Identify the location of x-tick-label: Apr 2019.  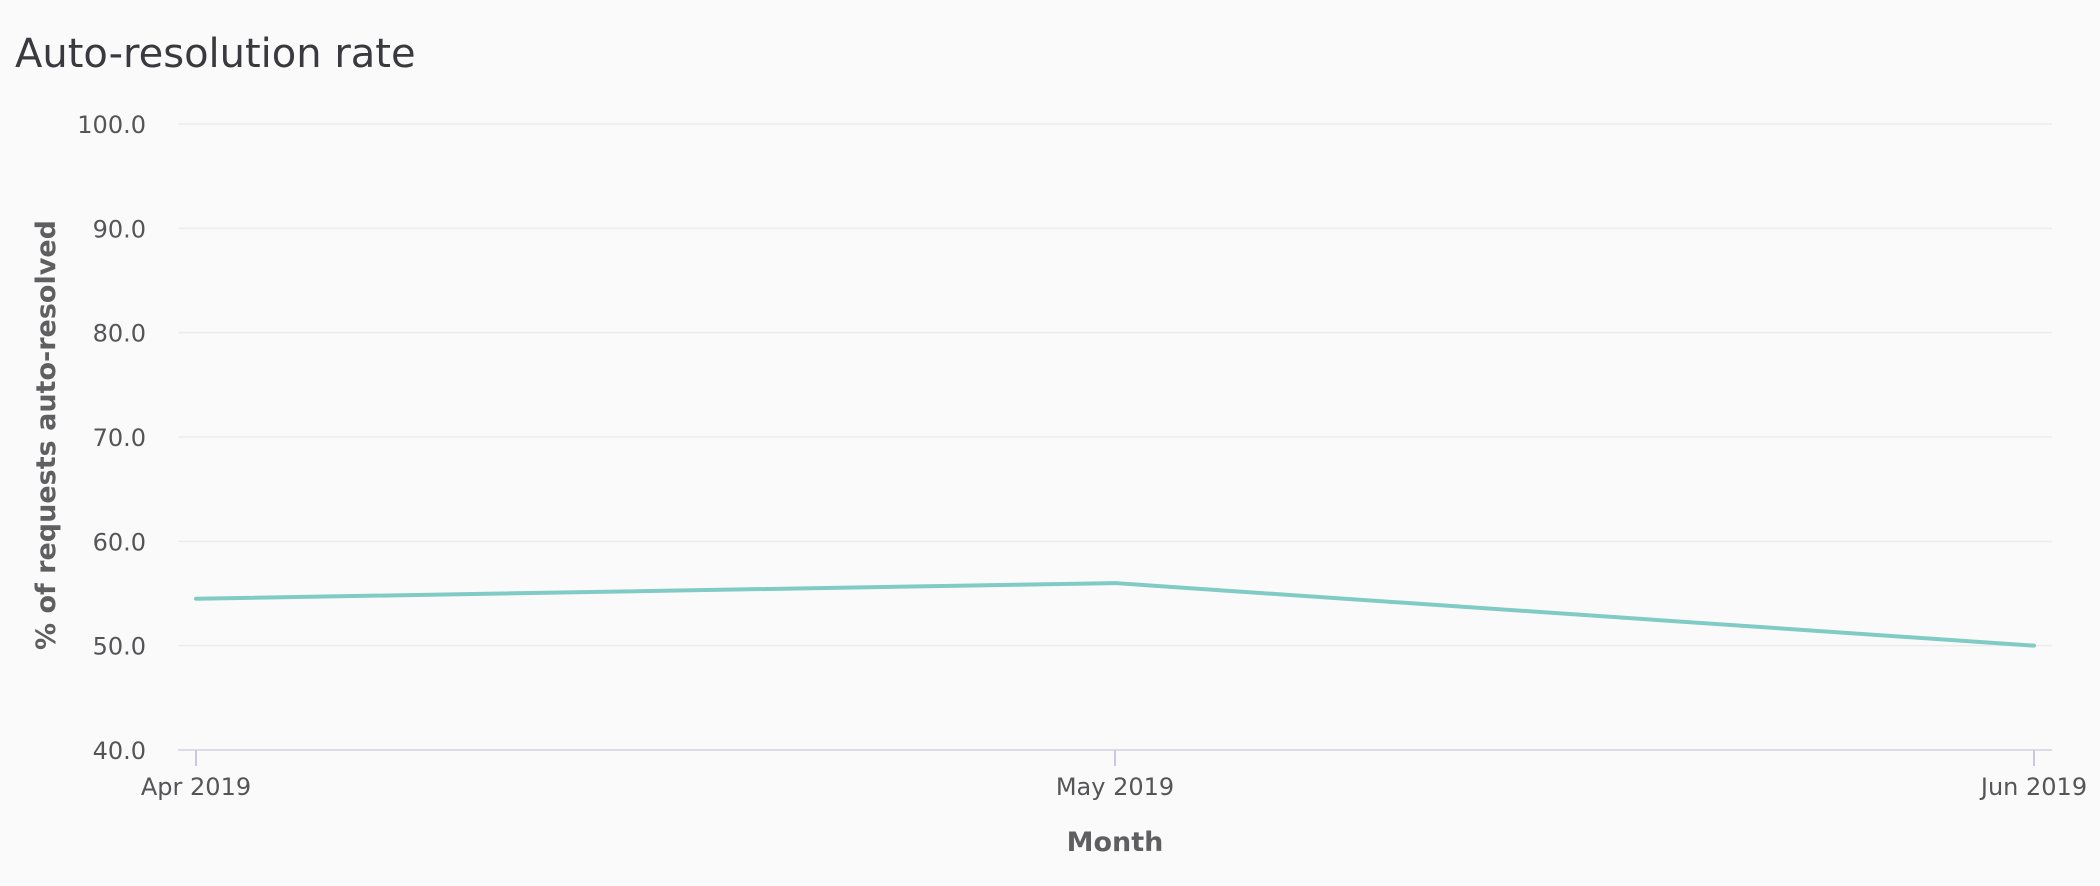
(196, 787).